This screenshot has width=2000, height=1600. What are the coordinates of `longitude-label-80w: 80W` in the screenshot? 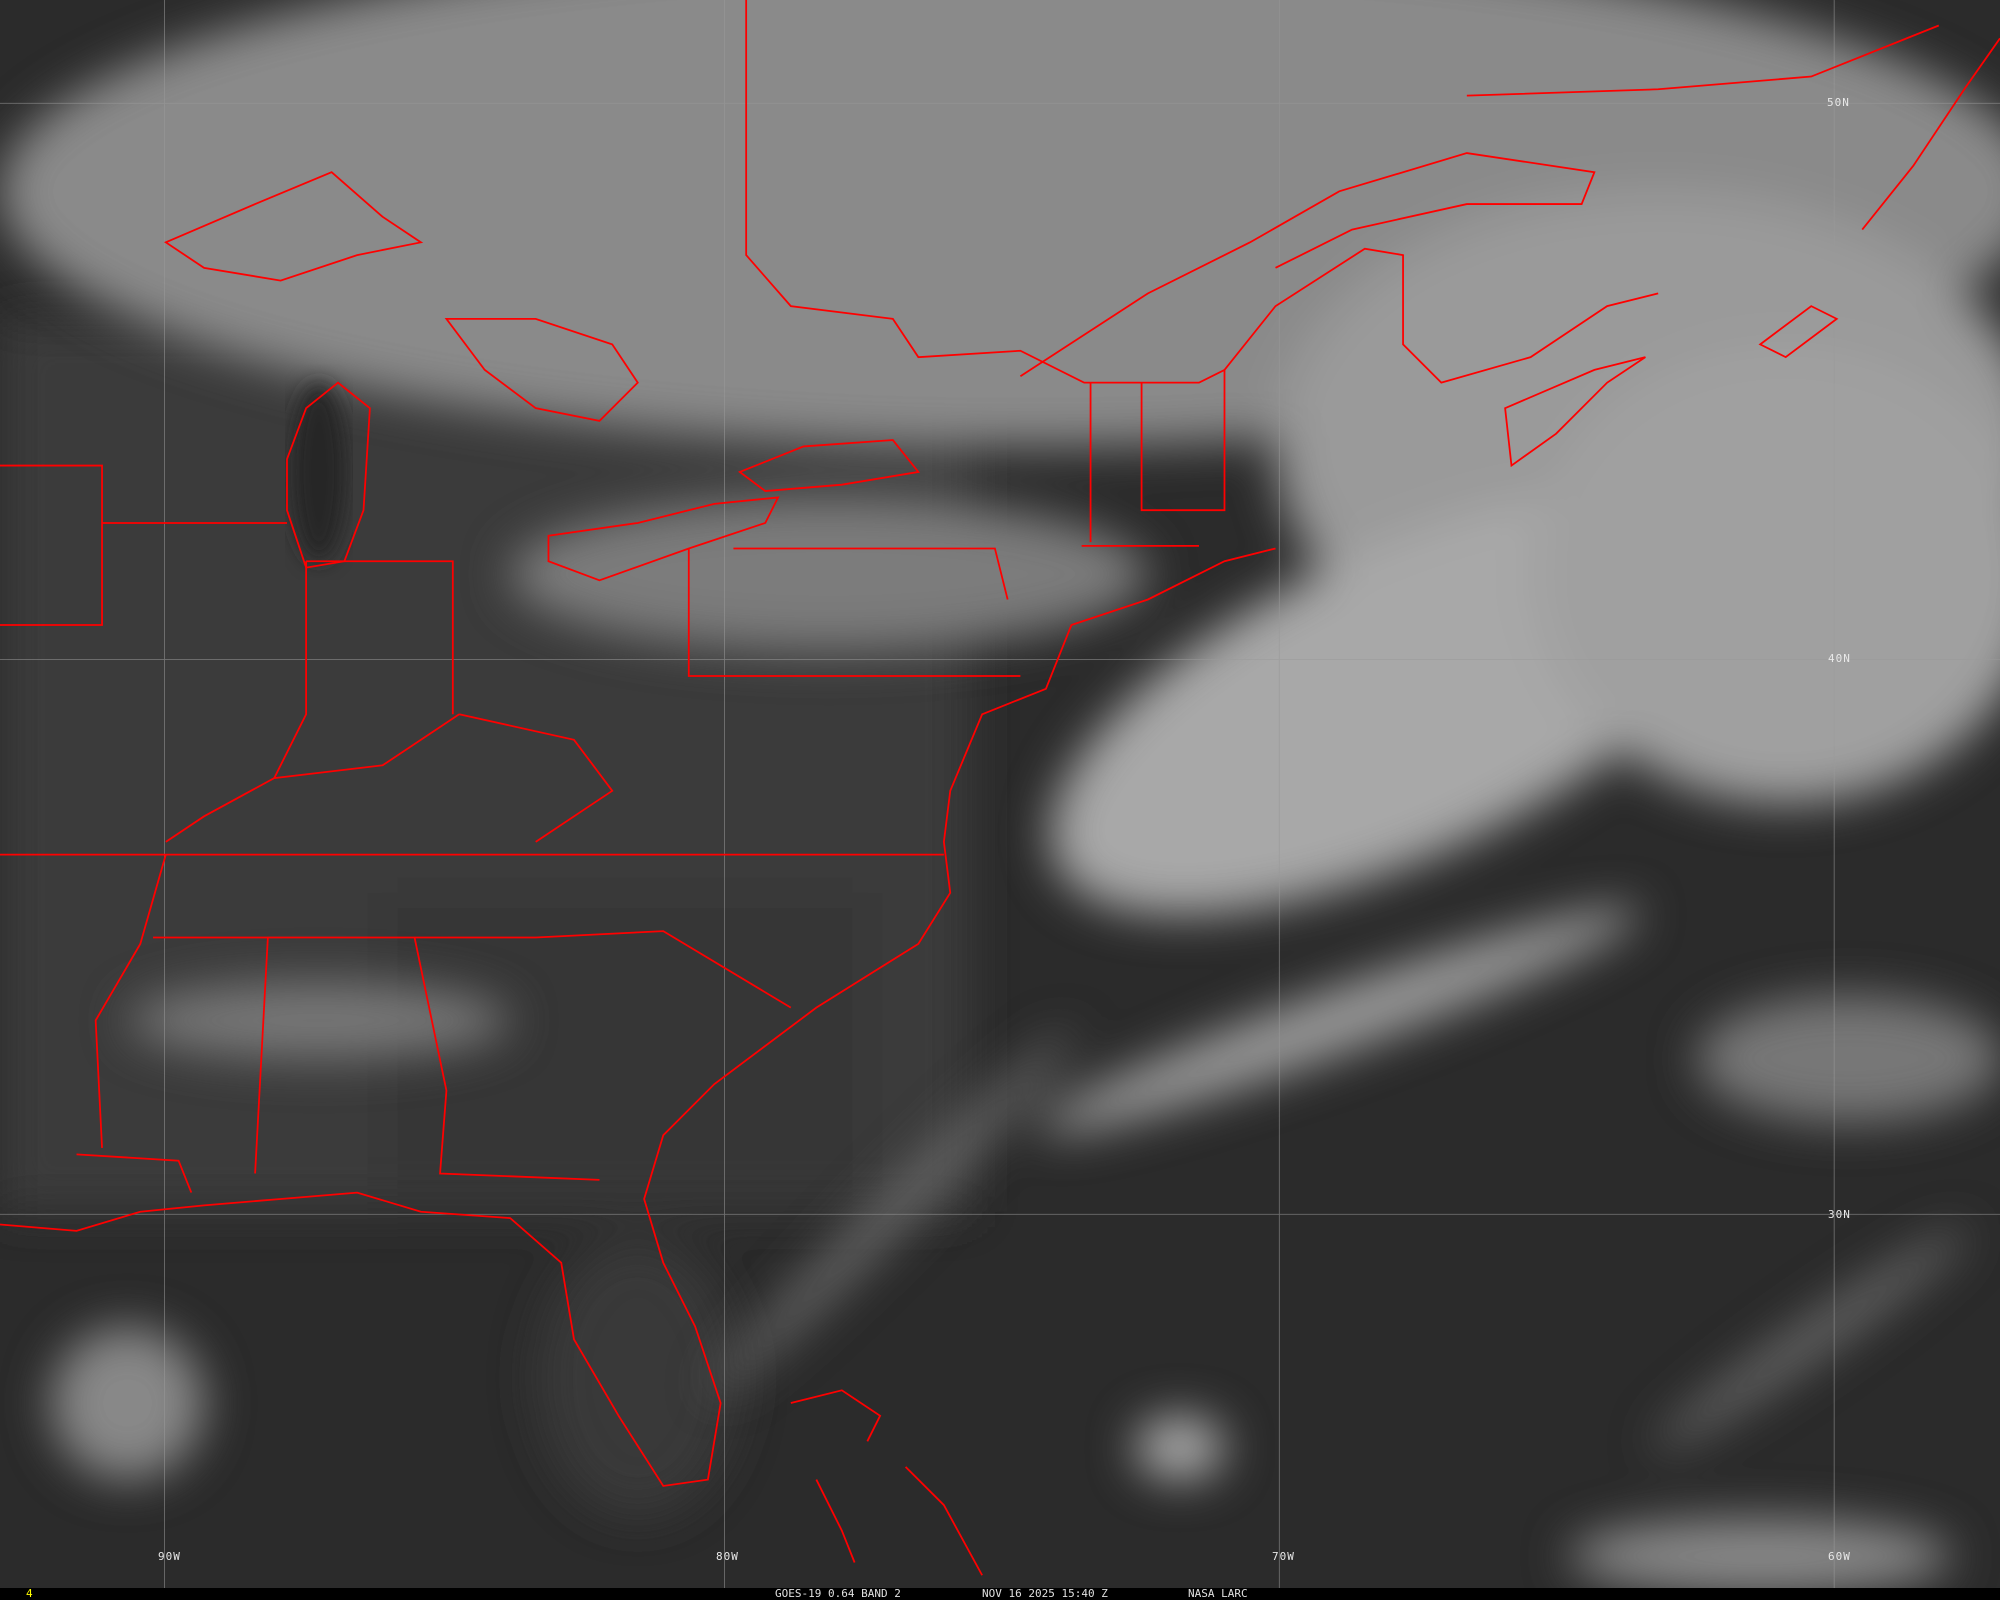 It's located at (727, 1556).